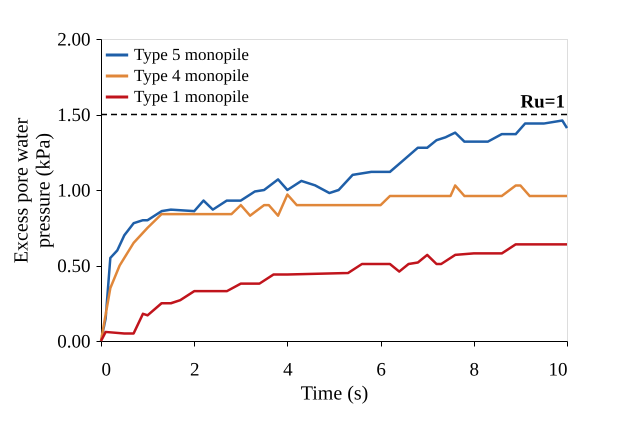 This screenshot has height=441, width=622. Describe the element at coordinates (73, 342) in the screenshot. I see `y-tick-label: 0.00` at that location.